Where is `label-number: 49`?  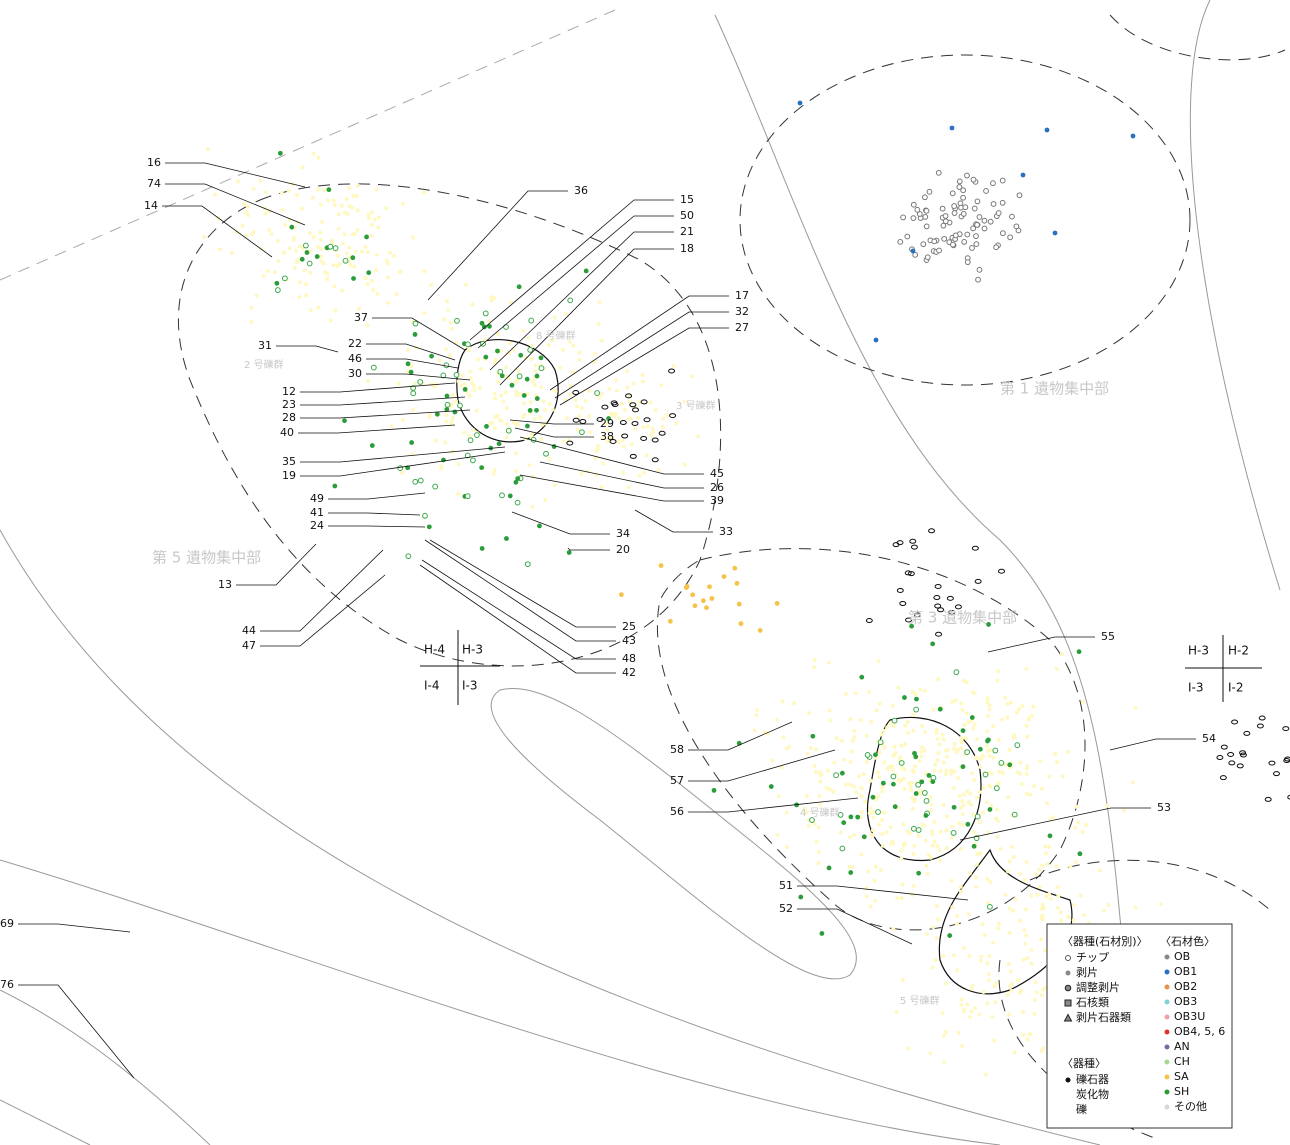 label-number: 49 is located at coordinates (317, 498).